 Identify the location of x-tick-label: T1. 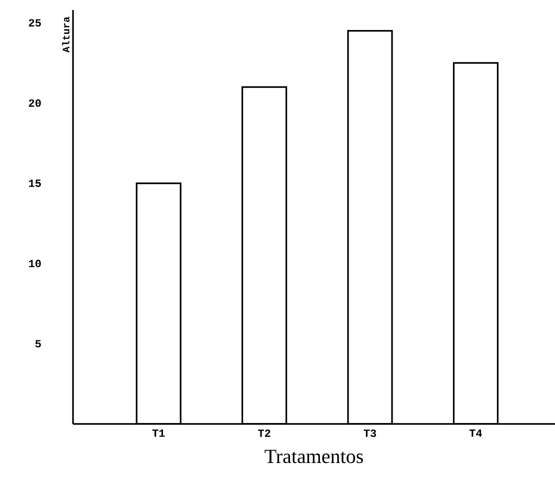
(158, 433).